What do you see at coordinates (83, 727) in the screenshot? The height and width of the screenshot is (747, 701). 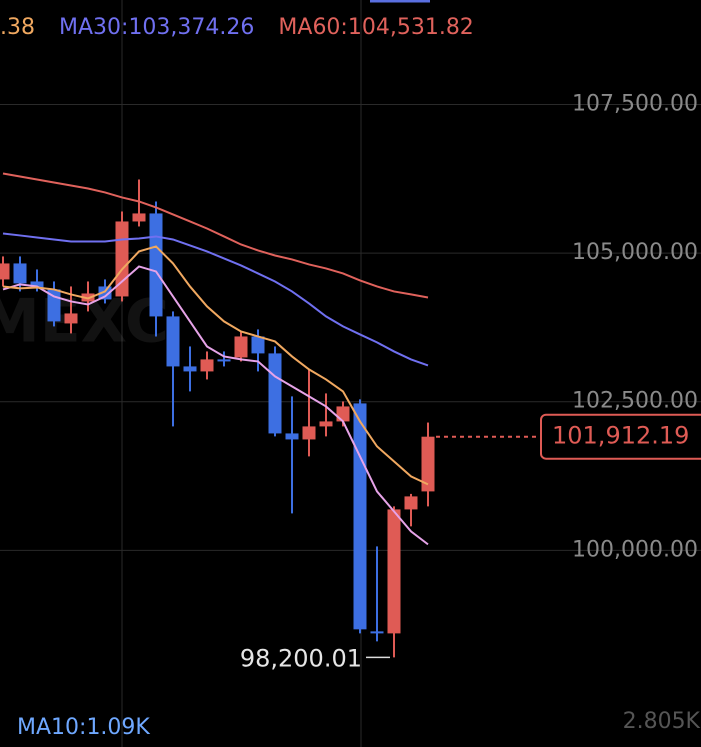 I see `volume-ma-label: MA10:1.09K` at bounding box center [83, 727].